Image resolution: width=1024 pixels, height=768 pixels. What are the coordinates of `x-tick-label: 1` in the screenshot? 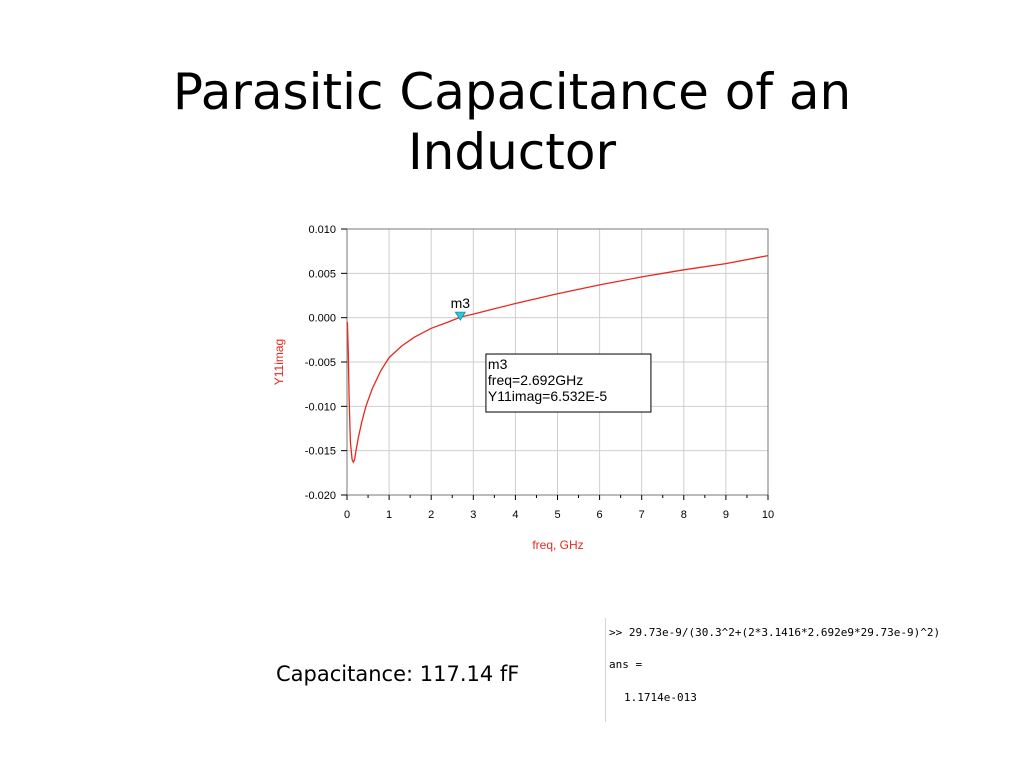 It's located at (389, 515).